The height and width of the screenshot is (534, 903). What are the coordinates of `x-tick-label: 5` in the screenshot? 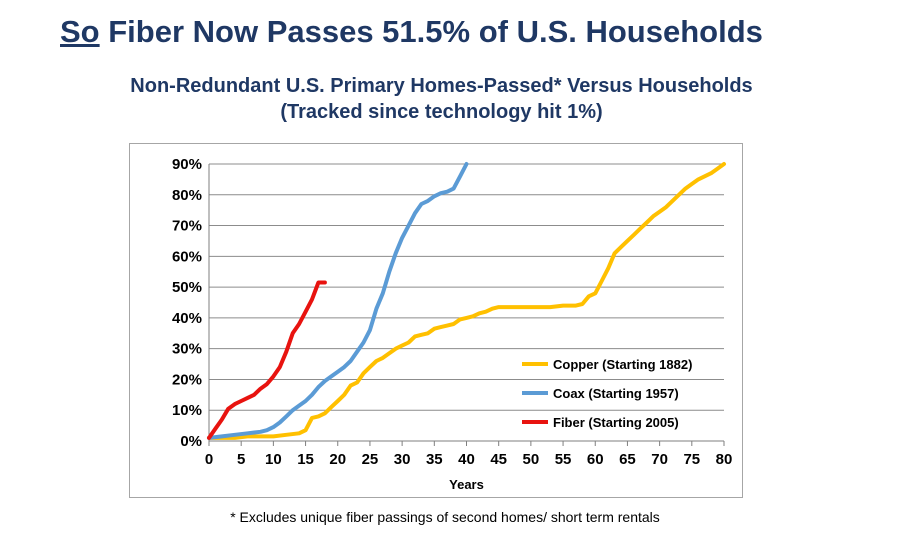 It's located at (241, 459).